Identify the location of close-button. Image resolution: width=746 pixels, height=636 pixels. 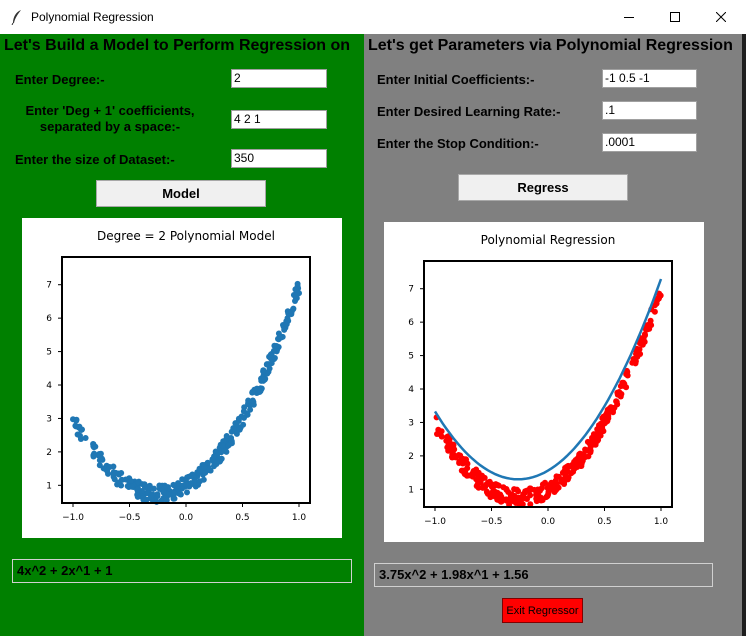
(721, 17).